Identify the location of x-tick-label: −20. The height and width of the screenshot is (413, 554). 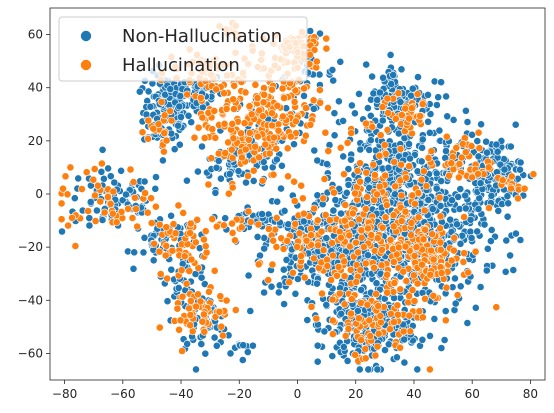
(239, 394).